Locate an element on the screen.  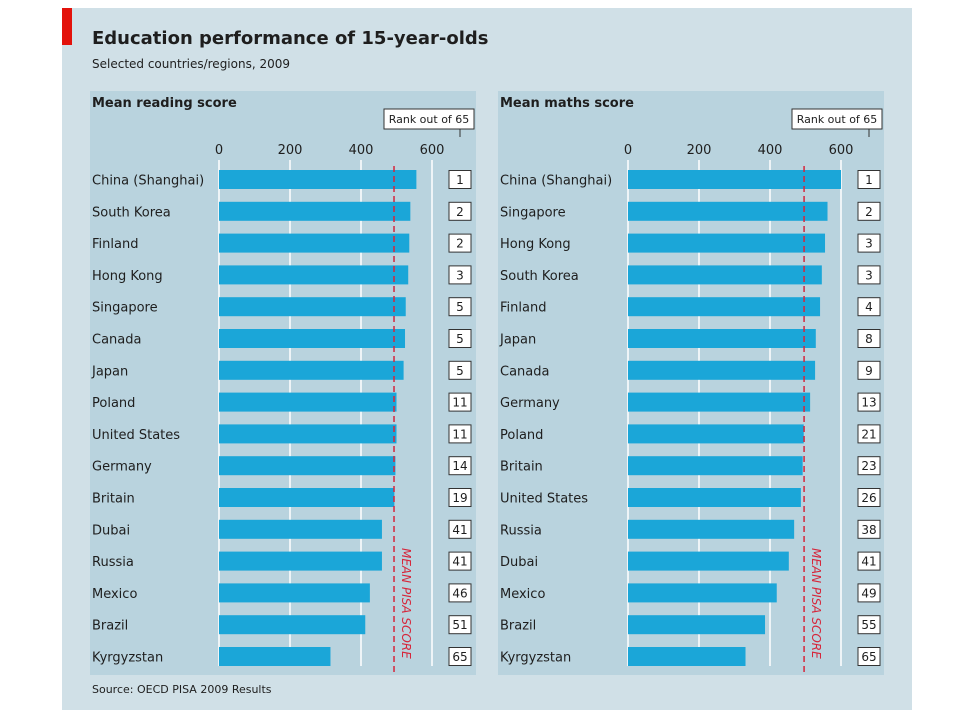
rank-value: 8 is located at coordinates (869, 339).